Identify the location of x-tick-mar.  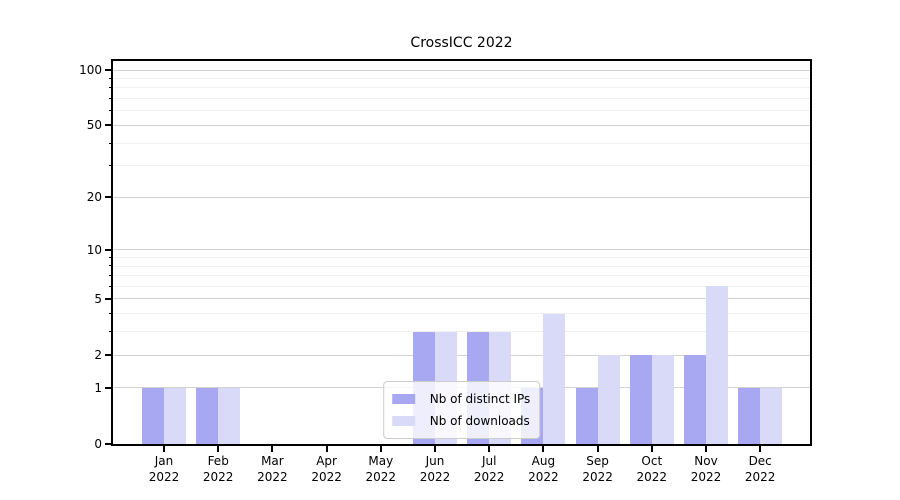
(272, 449).